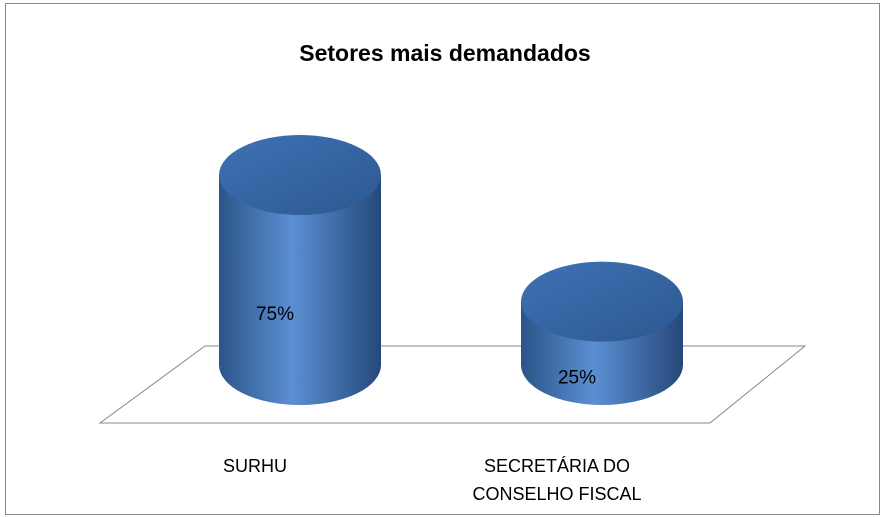 The height and width of the screenshot is (517, 885). I want to click on value-label: 75%, so click(275, 314).